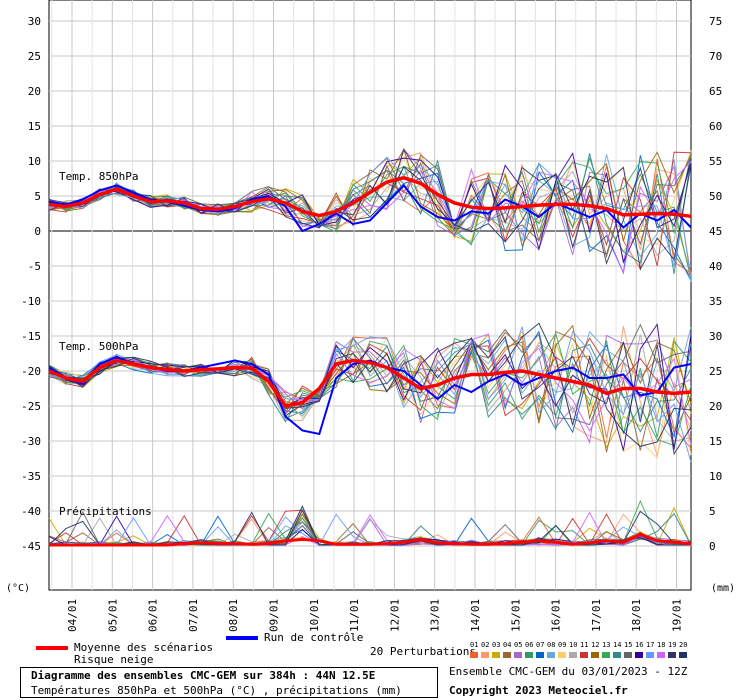 This screenshot has width=740, height=700. I want to click on risk-legend-label: Risque neige, so click(114, 659).